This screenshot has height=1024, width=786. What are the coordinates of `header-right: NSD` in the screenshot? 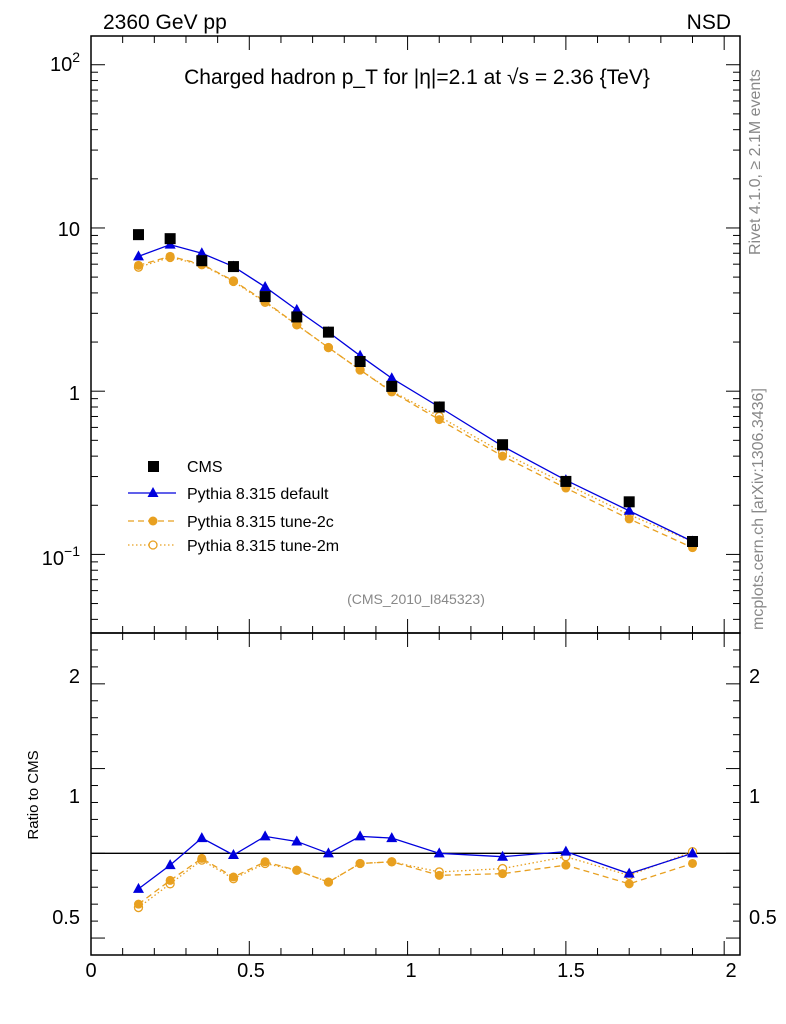 It's located at (709, 22).